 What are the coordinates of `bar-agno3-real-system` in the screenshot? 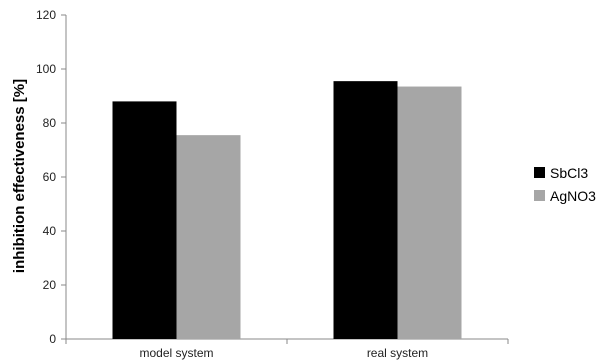 It's located at (429, 212).